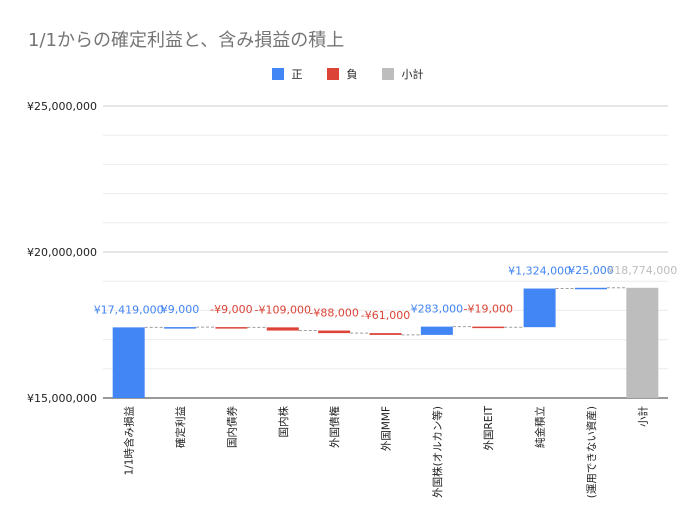 The width and height of the screenshot is (695, 530). What do you see at coordinates (591, 452) in the screenshot?
I see `x-tick-label: (運用できない資産)` at bounding box center [591, 452].